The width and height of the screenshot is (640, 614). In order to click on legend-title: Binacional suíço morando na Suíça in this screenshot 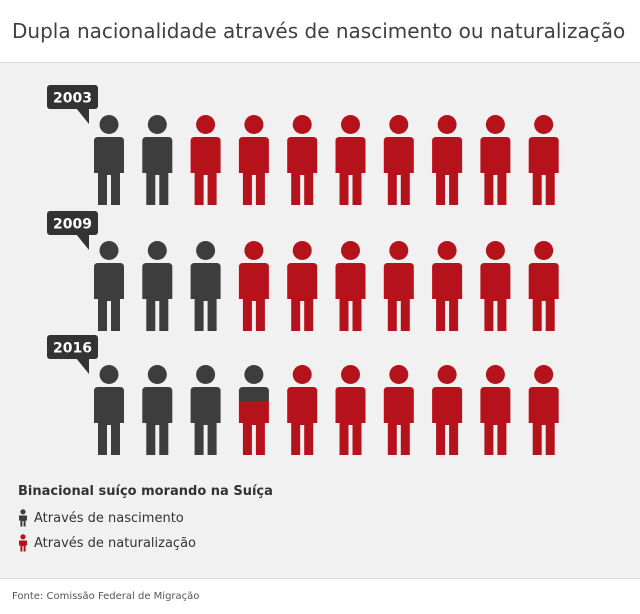, I will do `click(145, 491)`.